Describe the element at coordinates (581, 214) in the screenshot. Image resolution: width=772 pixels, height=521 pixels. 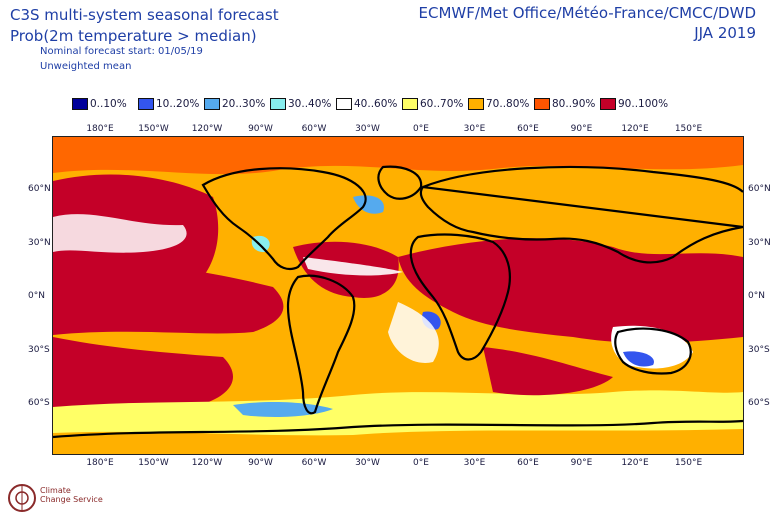
I see `eurasia-outline` at that location.